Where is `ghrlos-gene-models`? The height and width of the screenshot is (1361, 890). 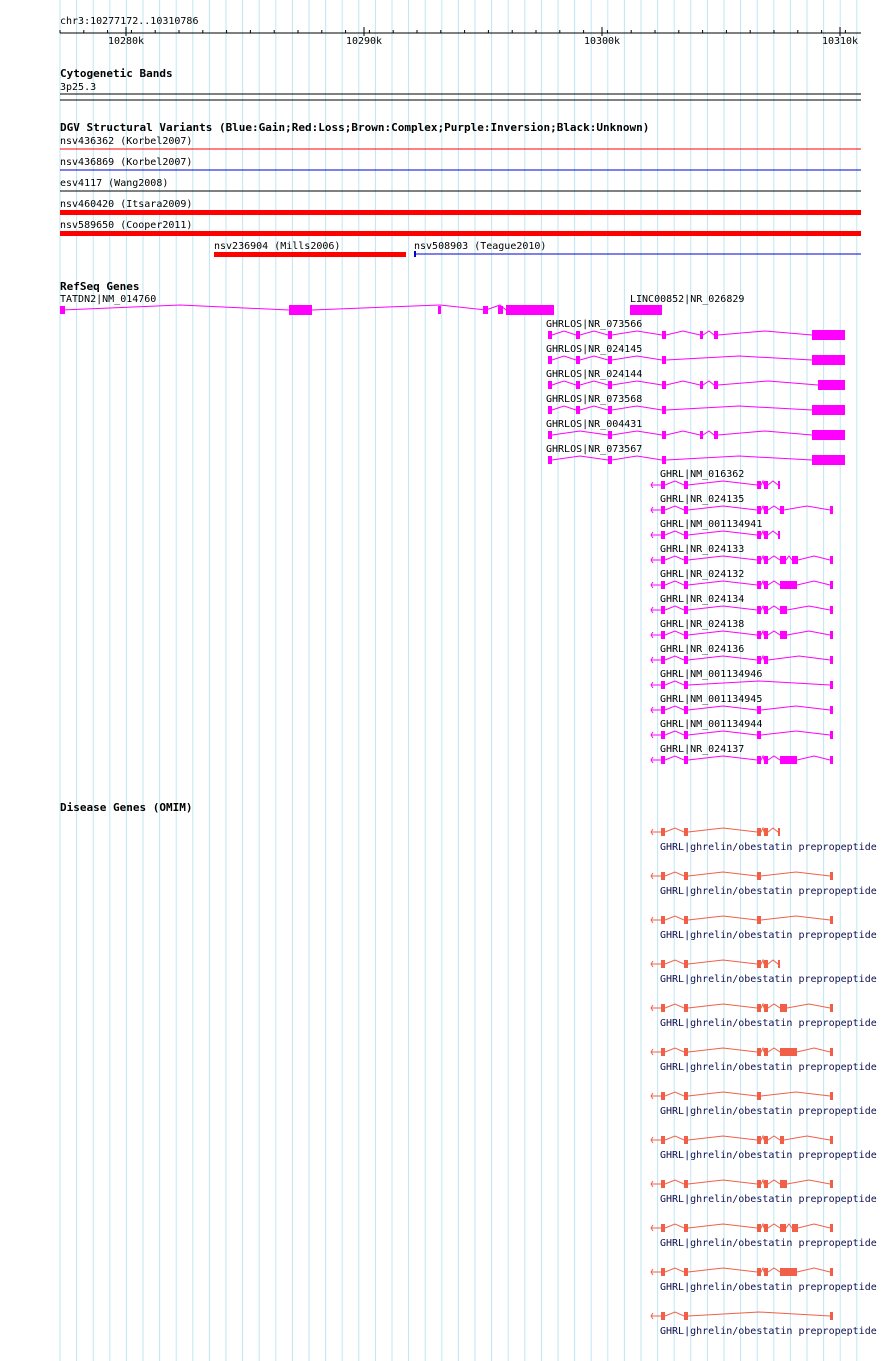
ghrlos-gene-models is located at coordinates (696, 397).